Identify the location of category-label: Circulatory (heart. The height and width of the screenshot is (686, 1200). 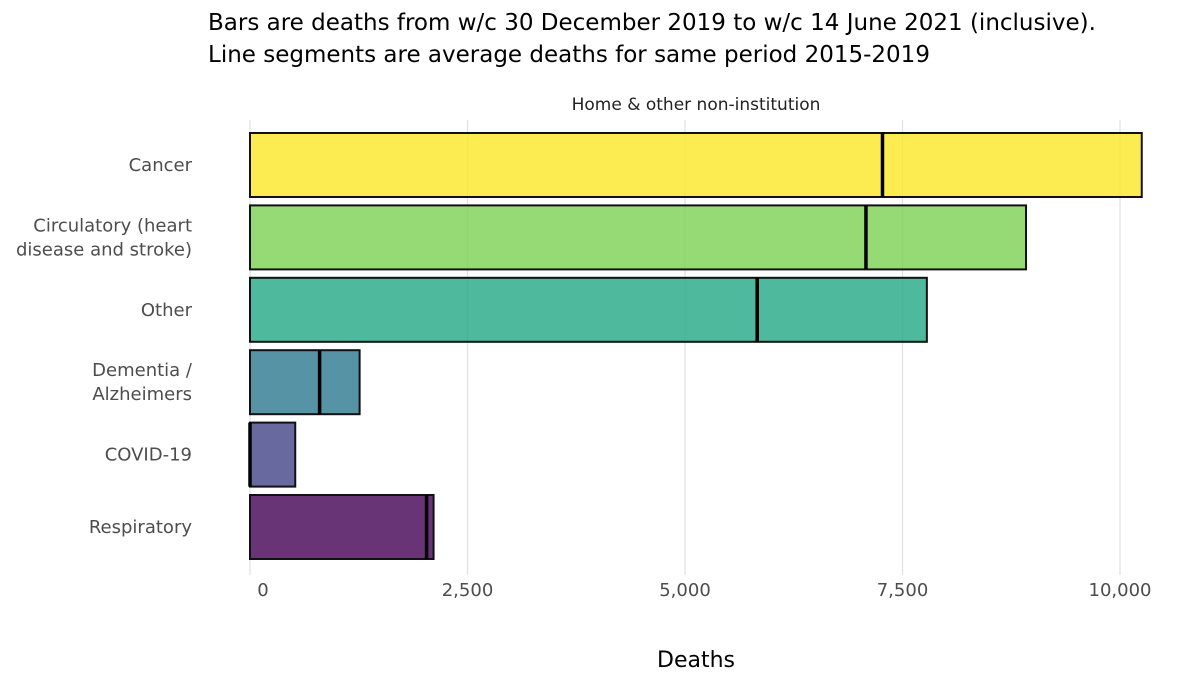
(112, 225).